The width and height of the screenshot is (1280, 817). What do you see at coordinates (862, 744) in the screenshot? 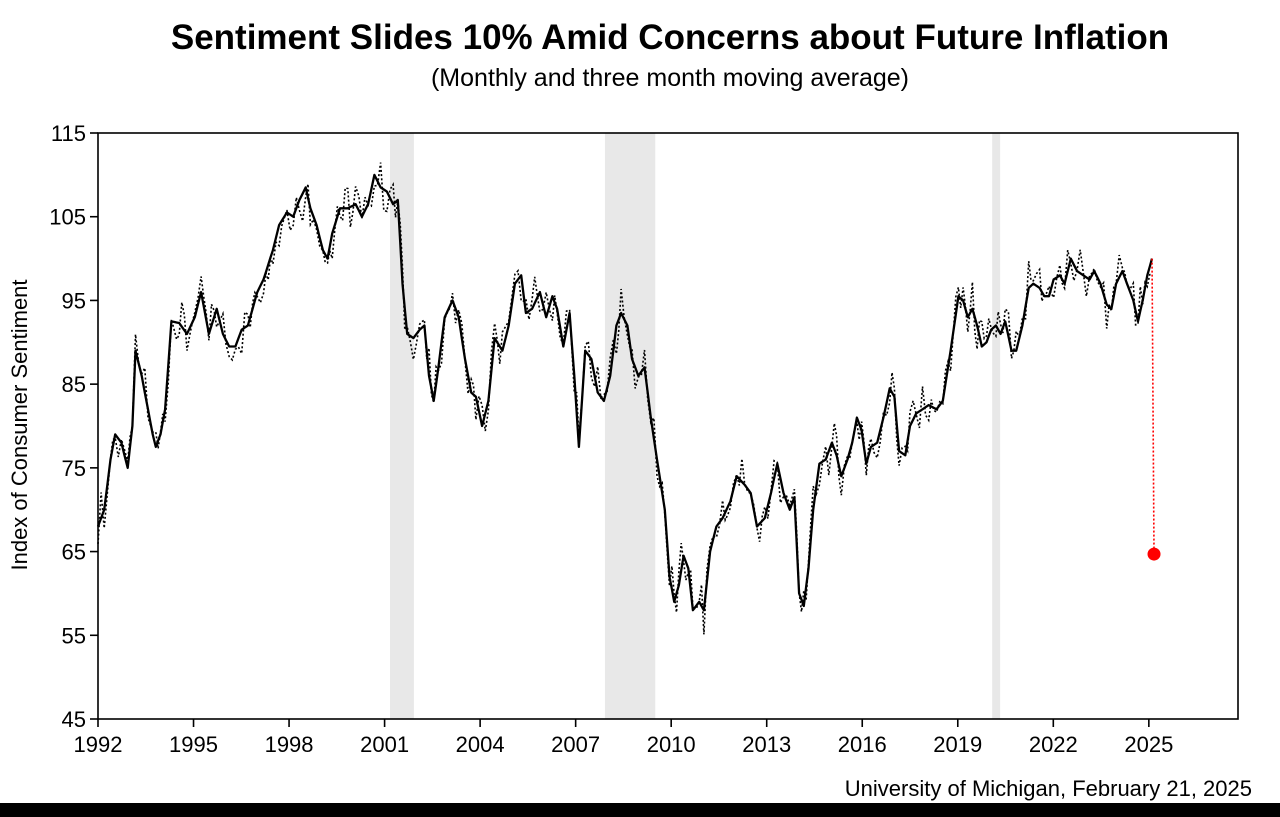
I see `x-tick-label: 2016` at bounding box center [862, 744].